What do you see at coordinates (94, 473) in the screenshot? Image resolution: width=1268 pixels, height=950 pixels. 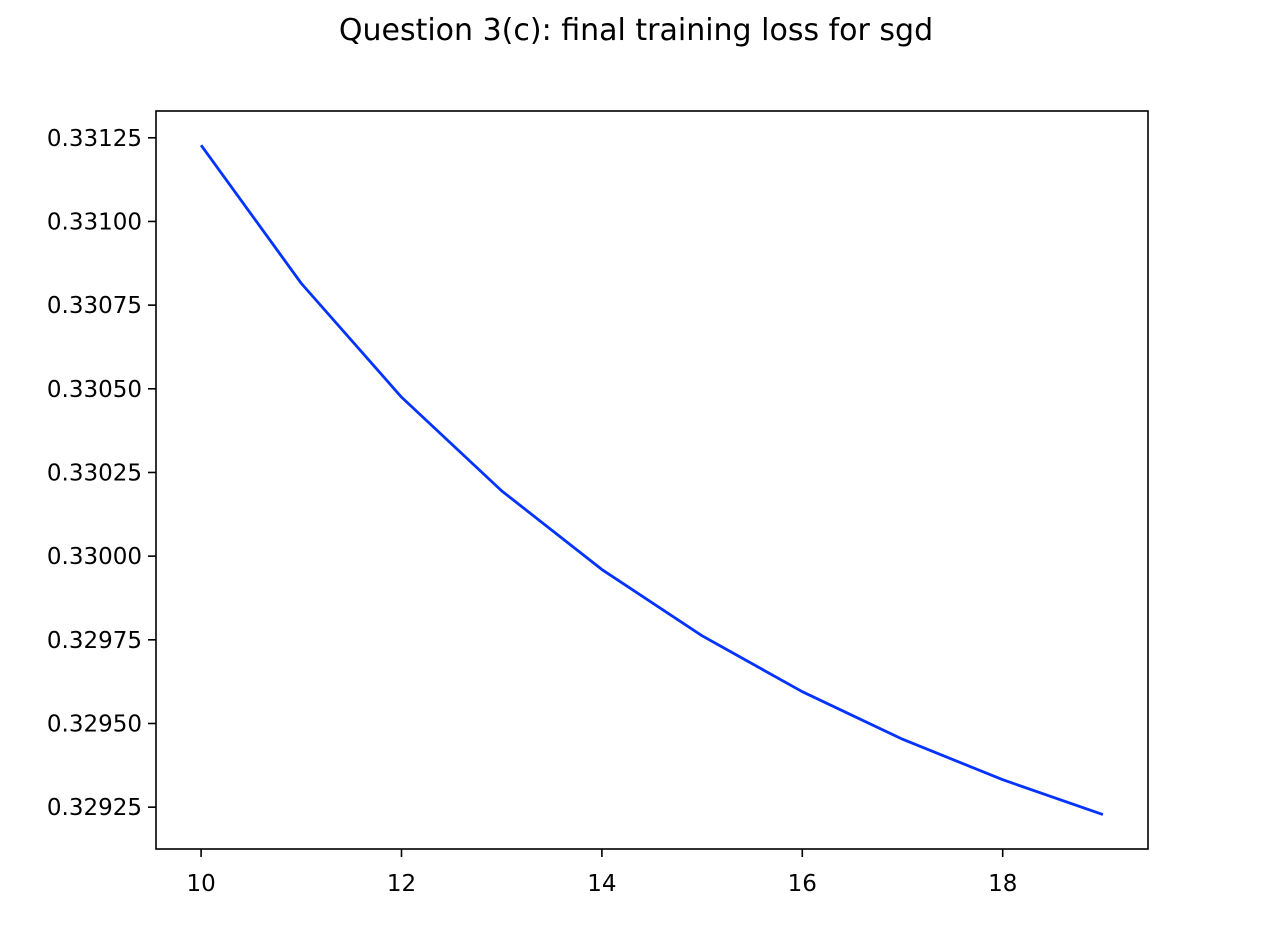 I see `y-tick-label: 0.33025` at bounding box center [94, 473].